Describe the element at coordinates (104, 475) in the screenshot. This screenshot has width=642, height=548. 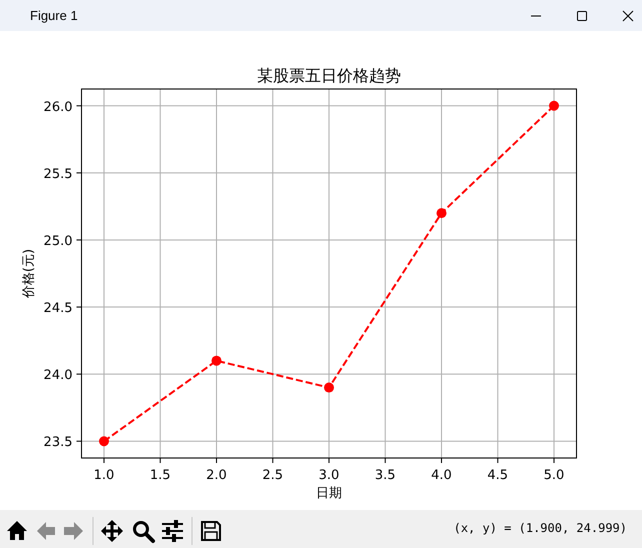
I see `x-tick-label: 1.0` at that location.